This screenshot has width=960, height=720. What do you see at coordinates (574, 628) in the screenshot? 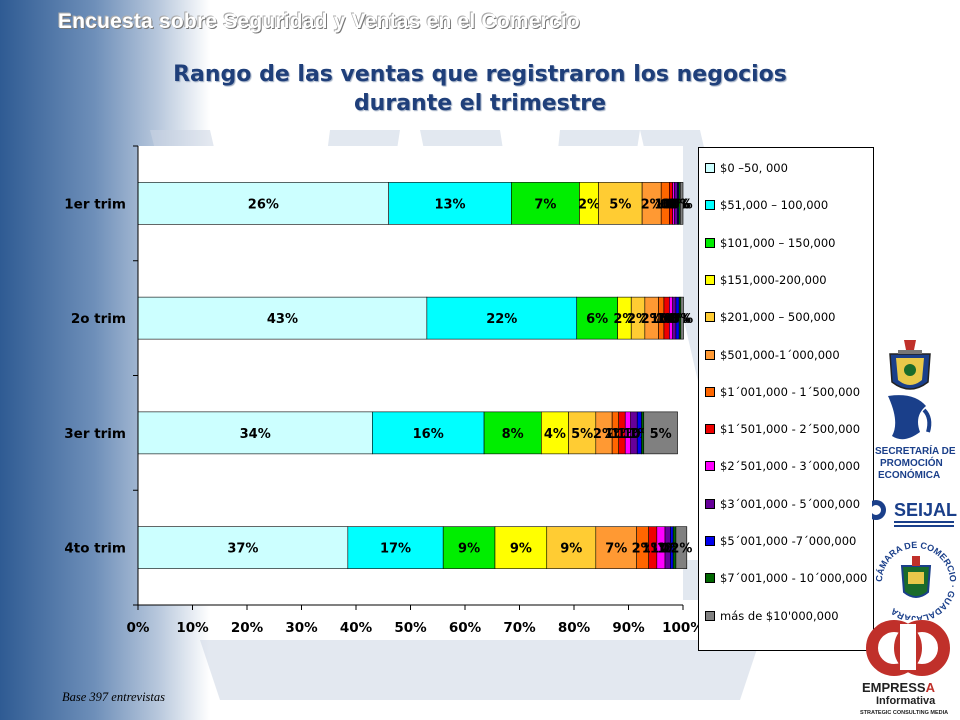
I see `x-tick-label: 80%` at bounding box center [574, 628].